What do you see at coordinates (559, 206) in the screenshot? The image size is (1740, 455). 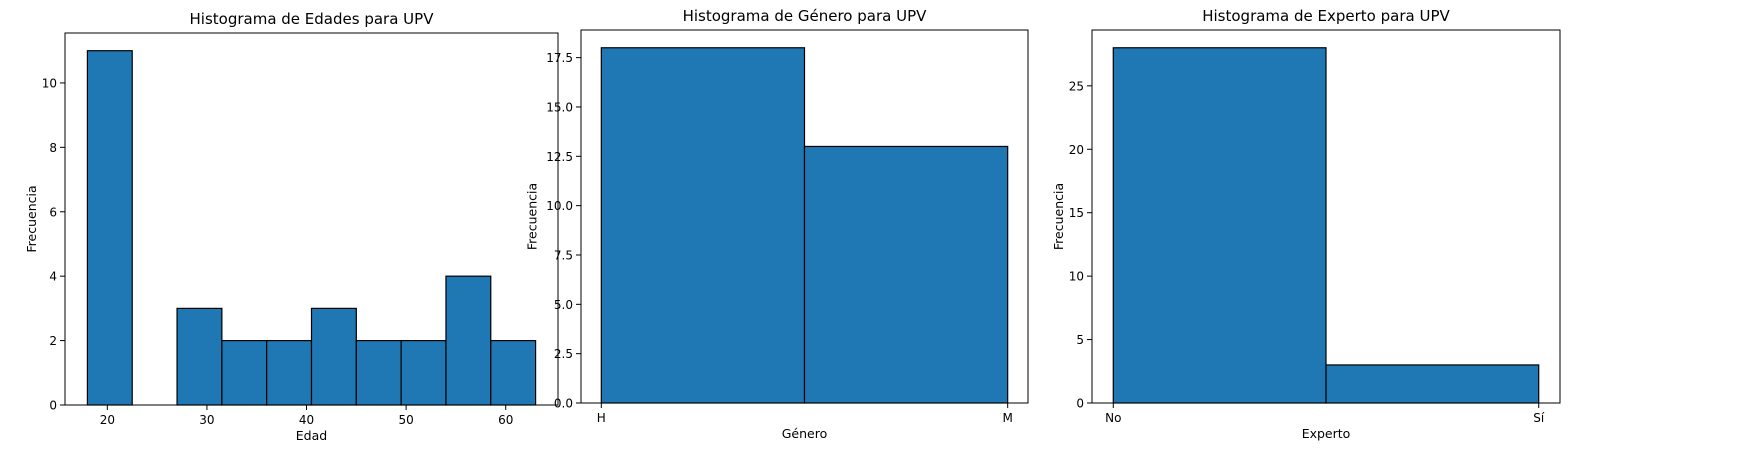 I see `gender-y-tick-label: 10.0` at bounding box center [559, 206].